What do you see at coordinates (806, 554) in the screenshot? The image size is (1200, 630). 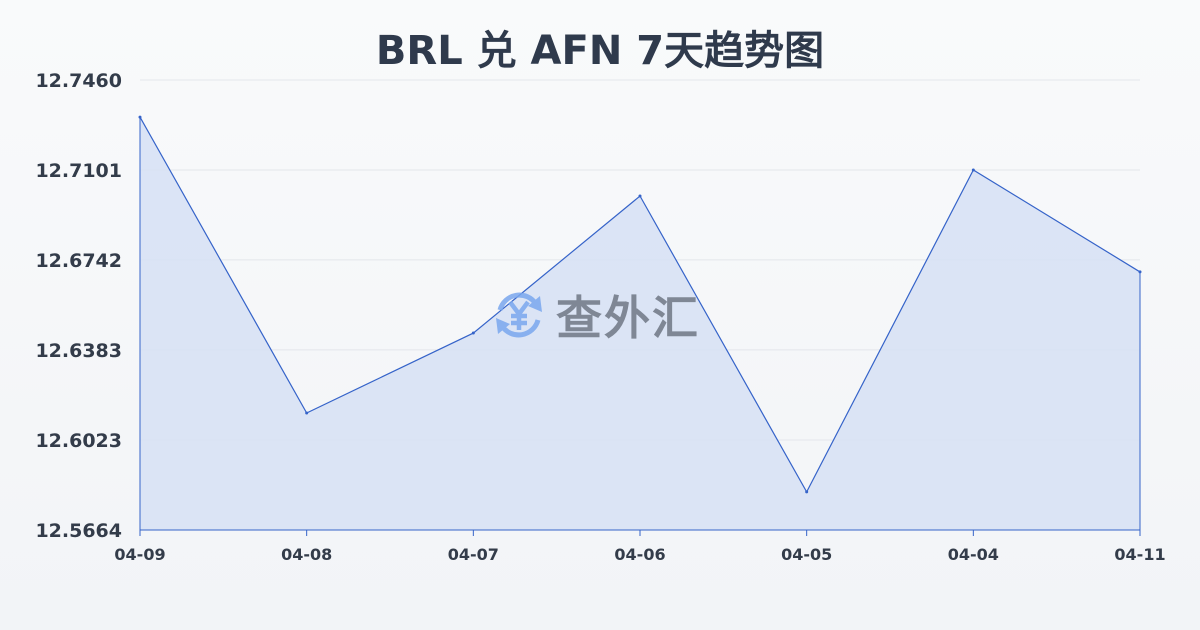 I see `x-tick-label: 04-05` at bounding box center [806, 554].